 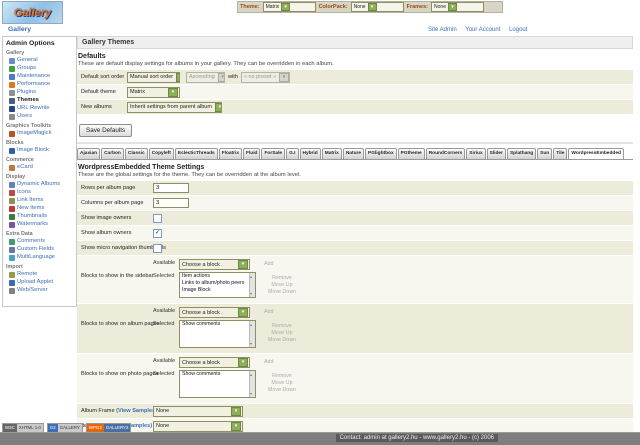 What do you see at coordinates (157, 233) in the screenshot?
I see `show-album-owners-checkbox: ✓` at bounding box center [157, 233].